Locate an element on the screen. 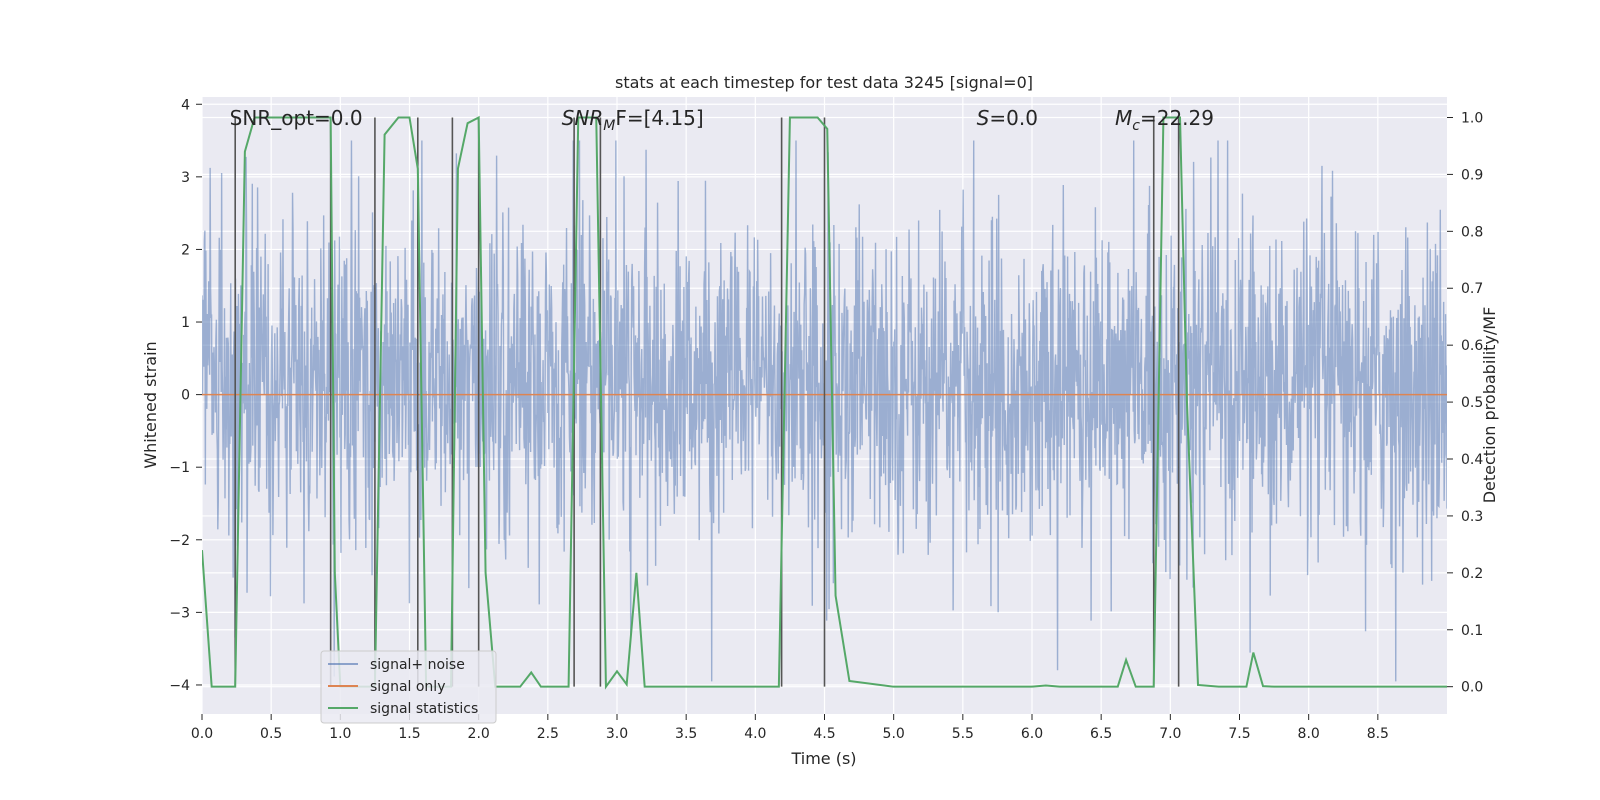 The width and height of the screenshot is (1600, 800). y-right-tick-label: 0.1 is located at coordinates (1472, 631).